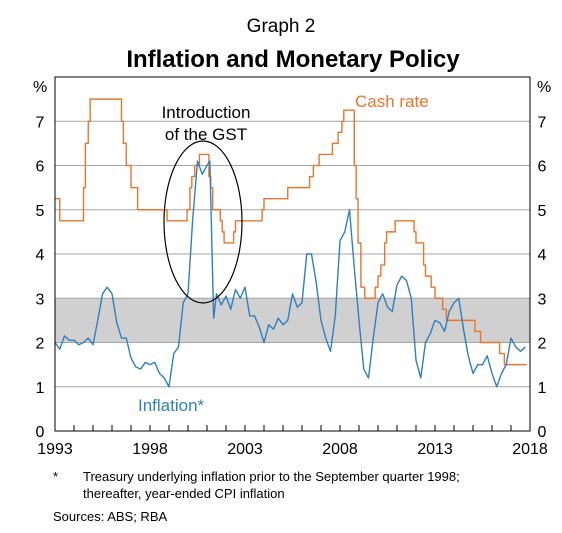 The image size is (562, 533). What do you see at coordinates (340, 449) in the screenshot?
I see `x-tick-label-2008: 2008` at bounding box center [340, 449].